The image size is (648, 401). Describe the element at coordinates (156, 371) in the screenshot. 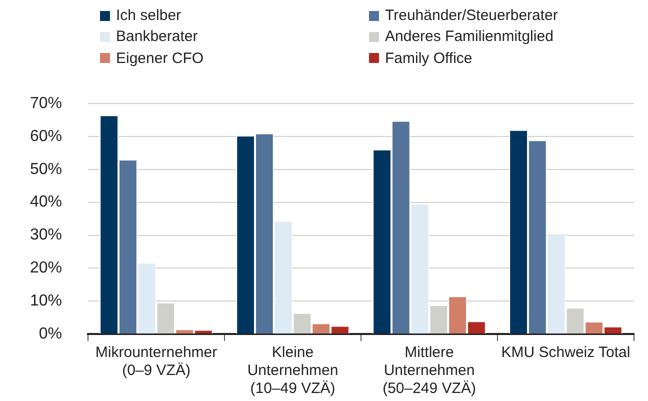

I see `category-label: (0–9 VZÄ)` at that location.